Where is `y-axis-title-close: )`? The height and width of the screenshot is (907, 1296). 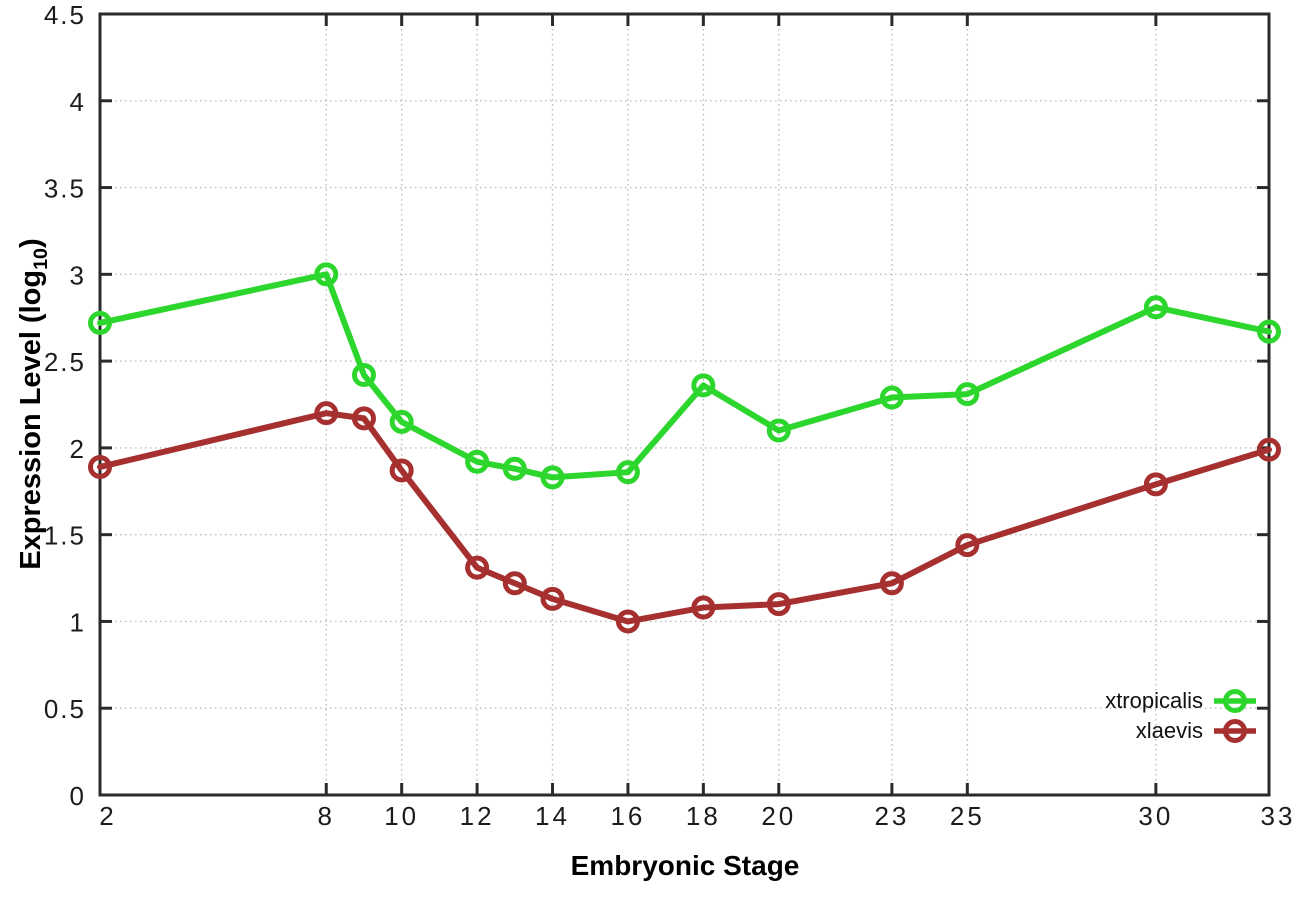 y-axis-title-close: ) is located at coordinates (31, 243).